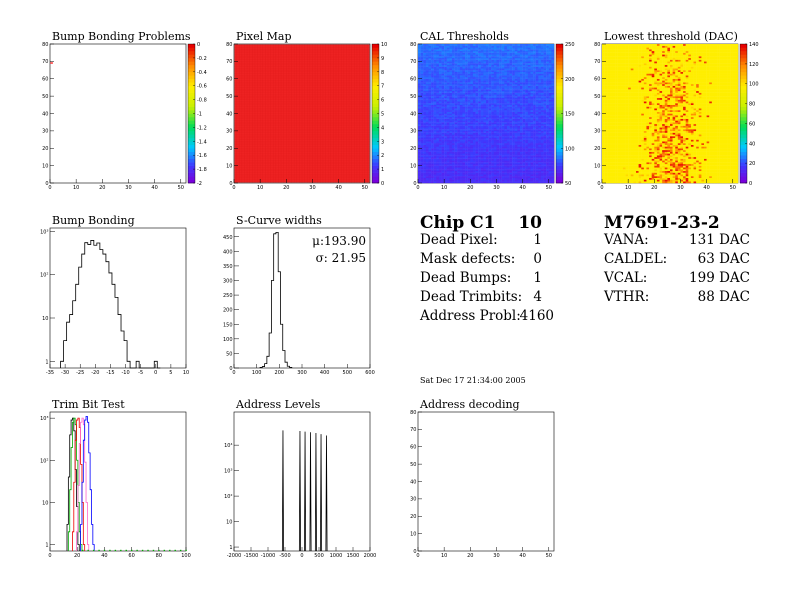 This screenshot has width=792, height=612. What do you see at coordinates (312, 188) in the screenshot?
I see `pixel_map-xtick: 30` at bounding box center [312, 188].